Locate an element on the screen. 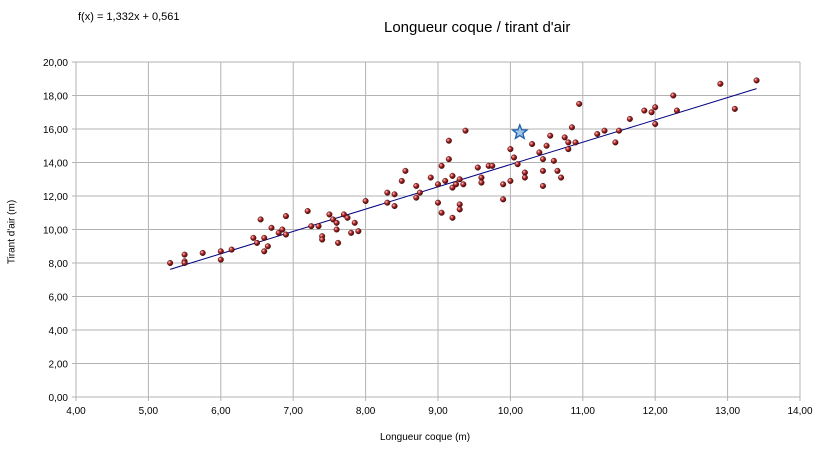 The width and height of the screenshot is (828, 463). x-tick-label: 5,00 is located at coordinates (149, 411).